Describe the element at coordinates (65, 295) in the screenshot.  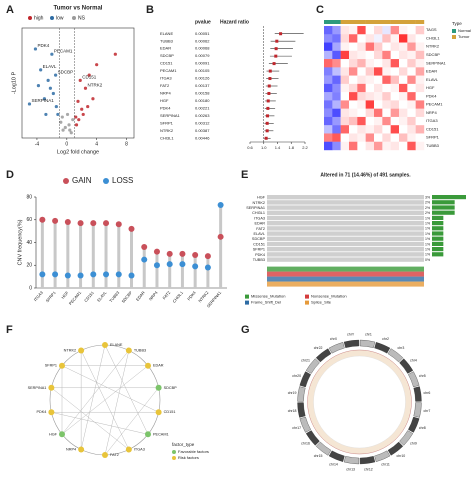
I see `x-tick-label: HGF` at that location.